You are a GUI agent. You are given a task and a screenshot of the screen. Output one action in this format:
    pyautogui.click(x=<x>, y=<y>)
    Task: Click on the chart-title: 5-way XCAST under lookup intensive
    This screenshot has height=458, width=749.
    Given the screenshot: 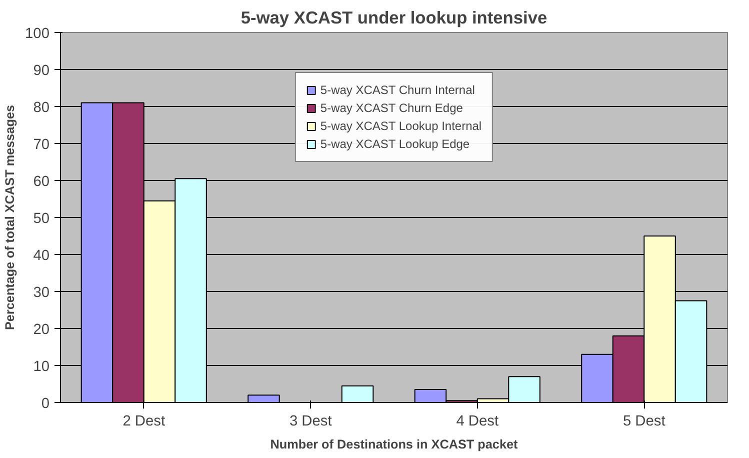 What is the action you would take?
    pyautogui.click(x=394, y=18)
    